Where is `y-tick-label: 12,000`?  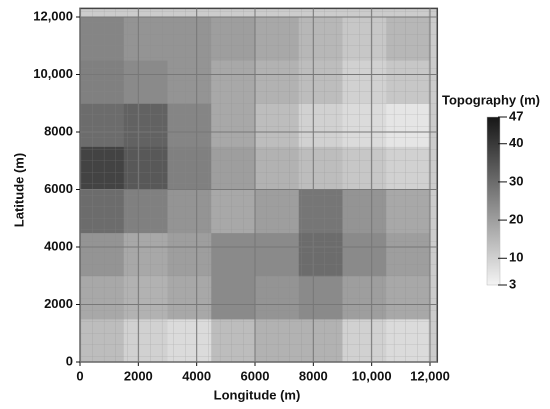
y-tick-label: 12,000 is located at coordinates (53, 15).